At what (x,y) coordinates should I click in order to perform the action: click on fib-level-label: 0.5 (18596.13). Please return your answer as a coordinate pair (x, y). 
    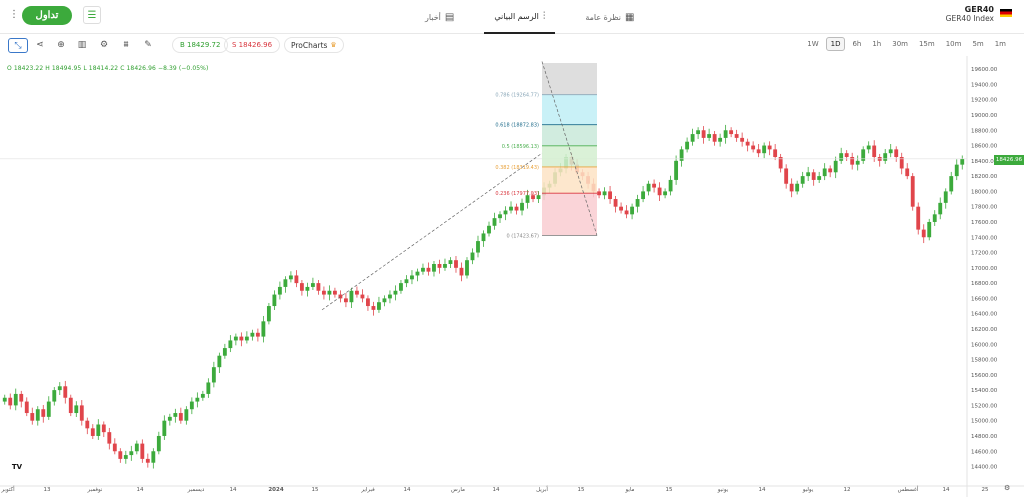
    Looking at the image, I should click on (520, 147).